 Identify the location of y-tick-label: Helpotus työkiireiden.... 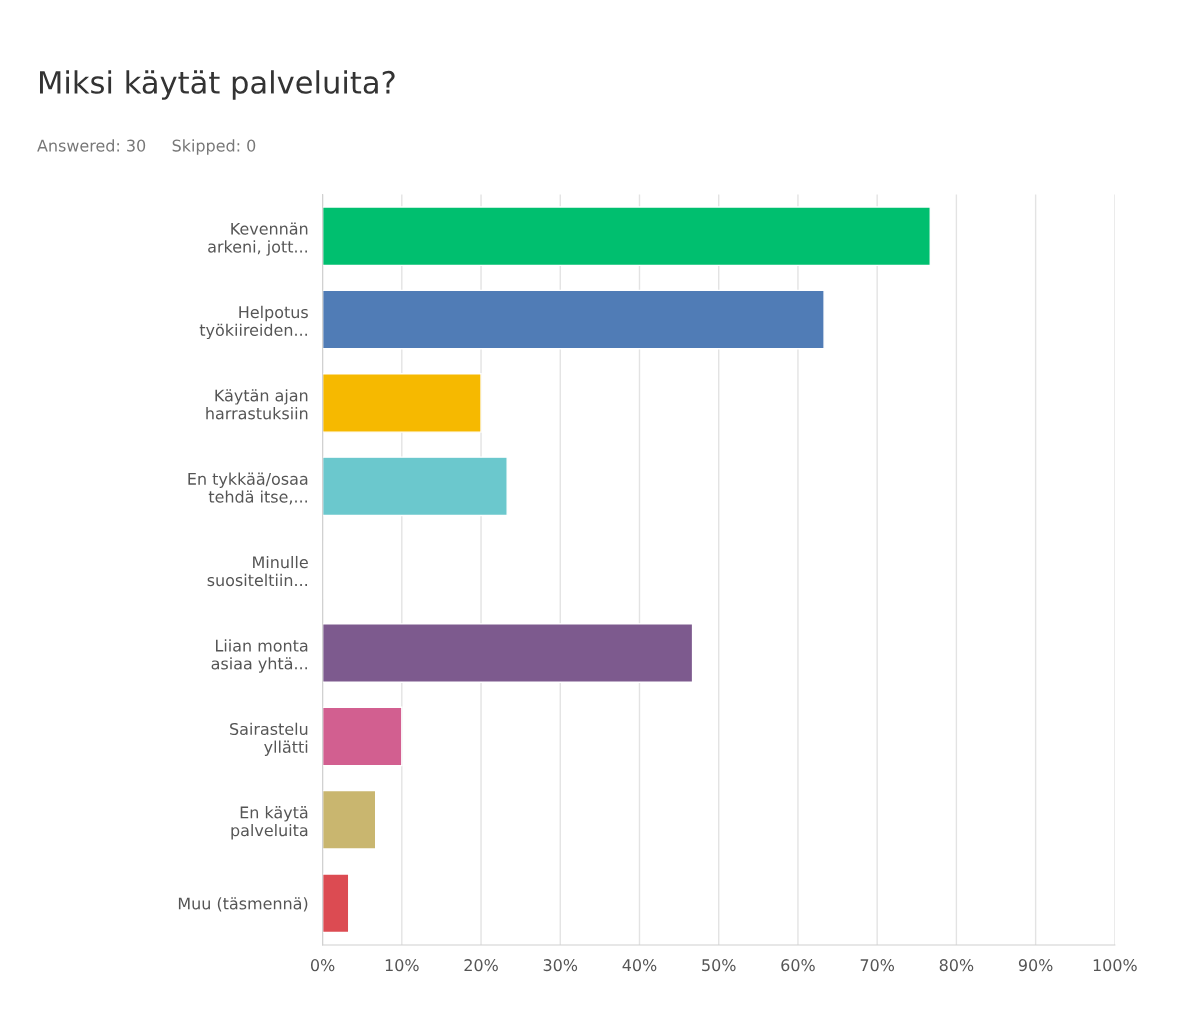
(253, 322).